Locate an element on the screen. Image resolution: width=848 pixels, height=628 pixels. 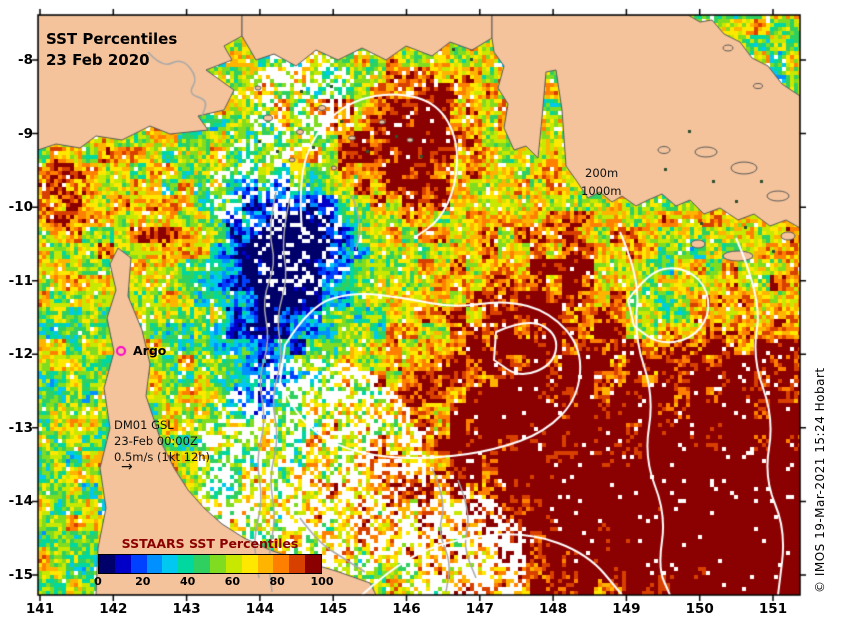
y-tick-label--13: -13 is located at coordinates (20, 427).